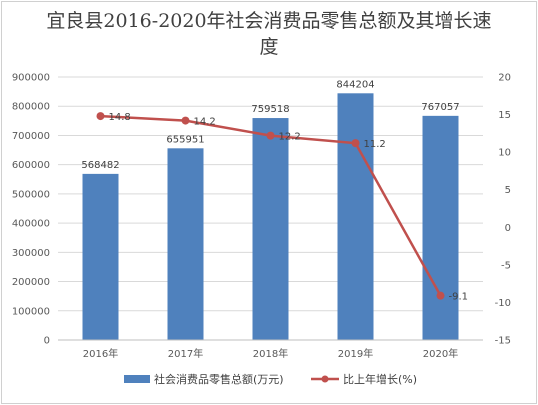  What do you see at coordinates (269, 34) in the screenshot?
I see `chart-title: 宜良县2016-2020年社会消费品零售总额及其增长速度` at bounding box center [269, 34].